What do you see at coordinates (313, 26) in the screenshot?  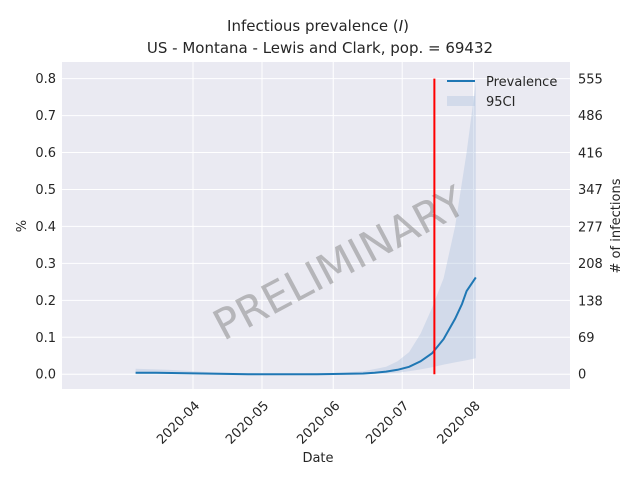 I see `title-prefix: Infectious prevalence (` at bounding box center [313, 26].